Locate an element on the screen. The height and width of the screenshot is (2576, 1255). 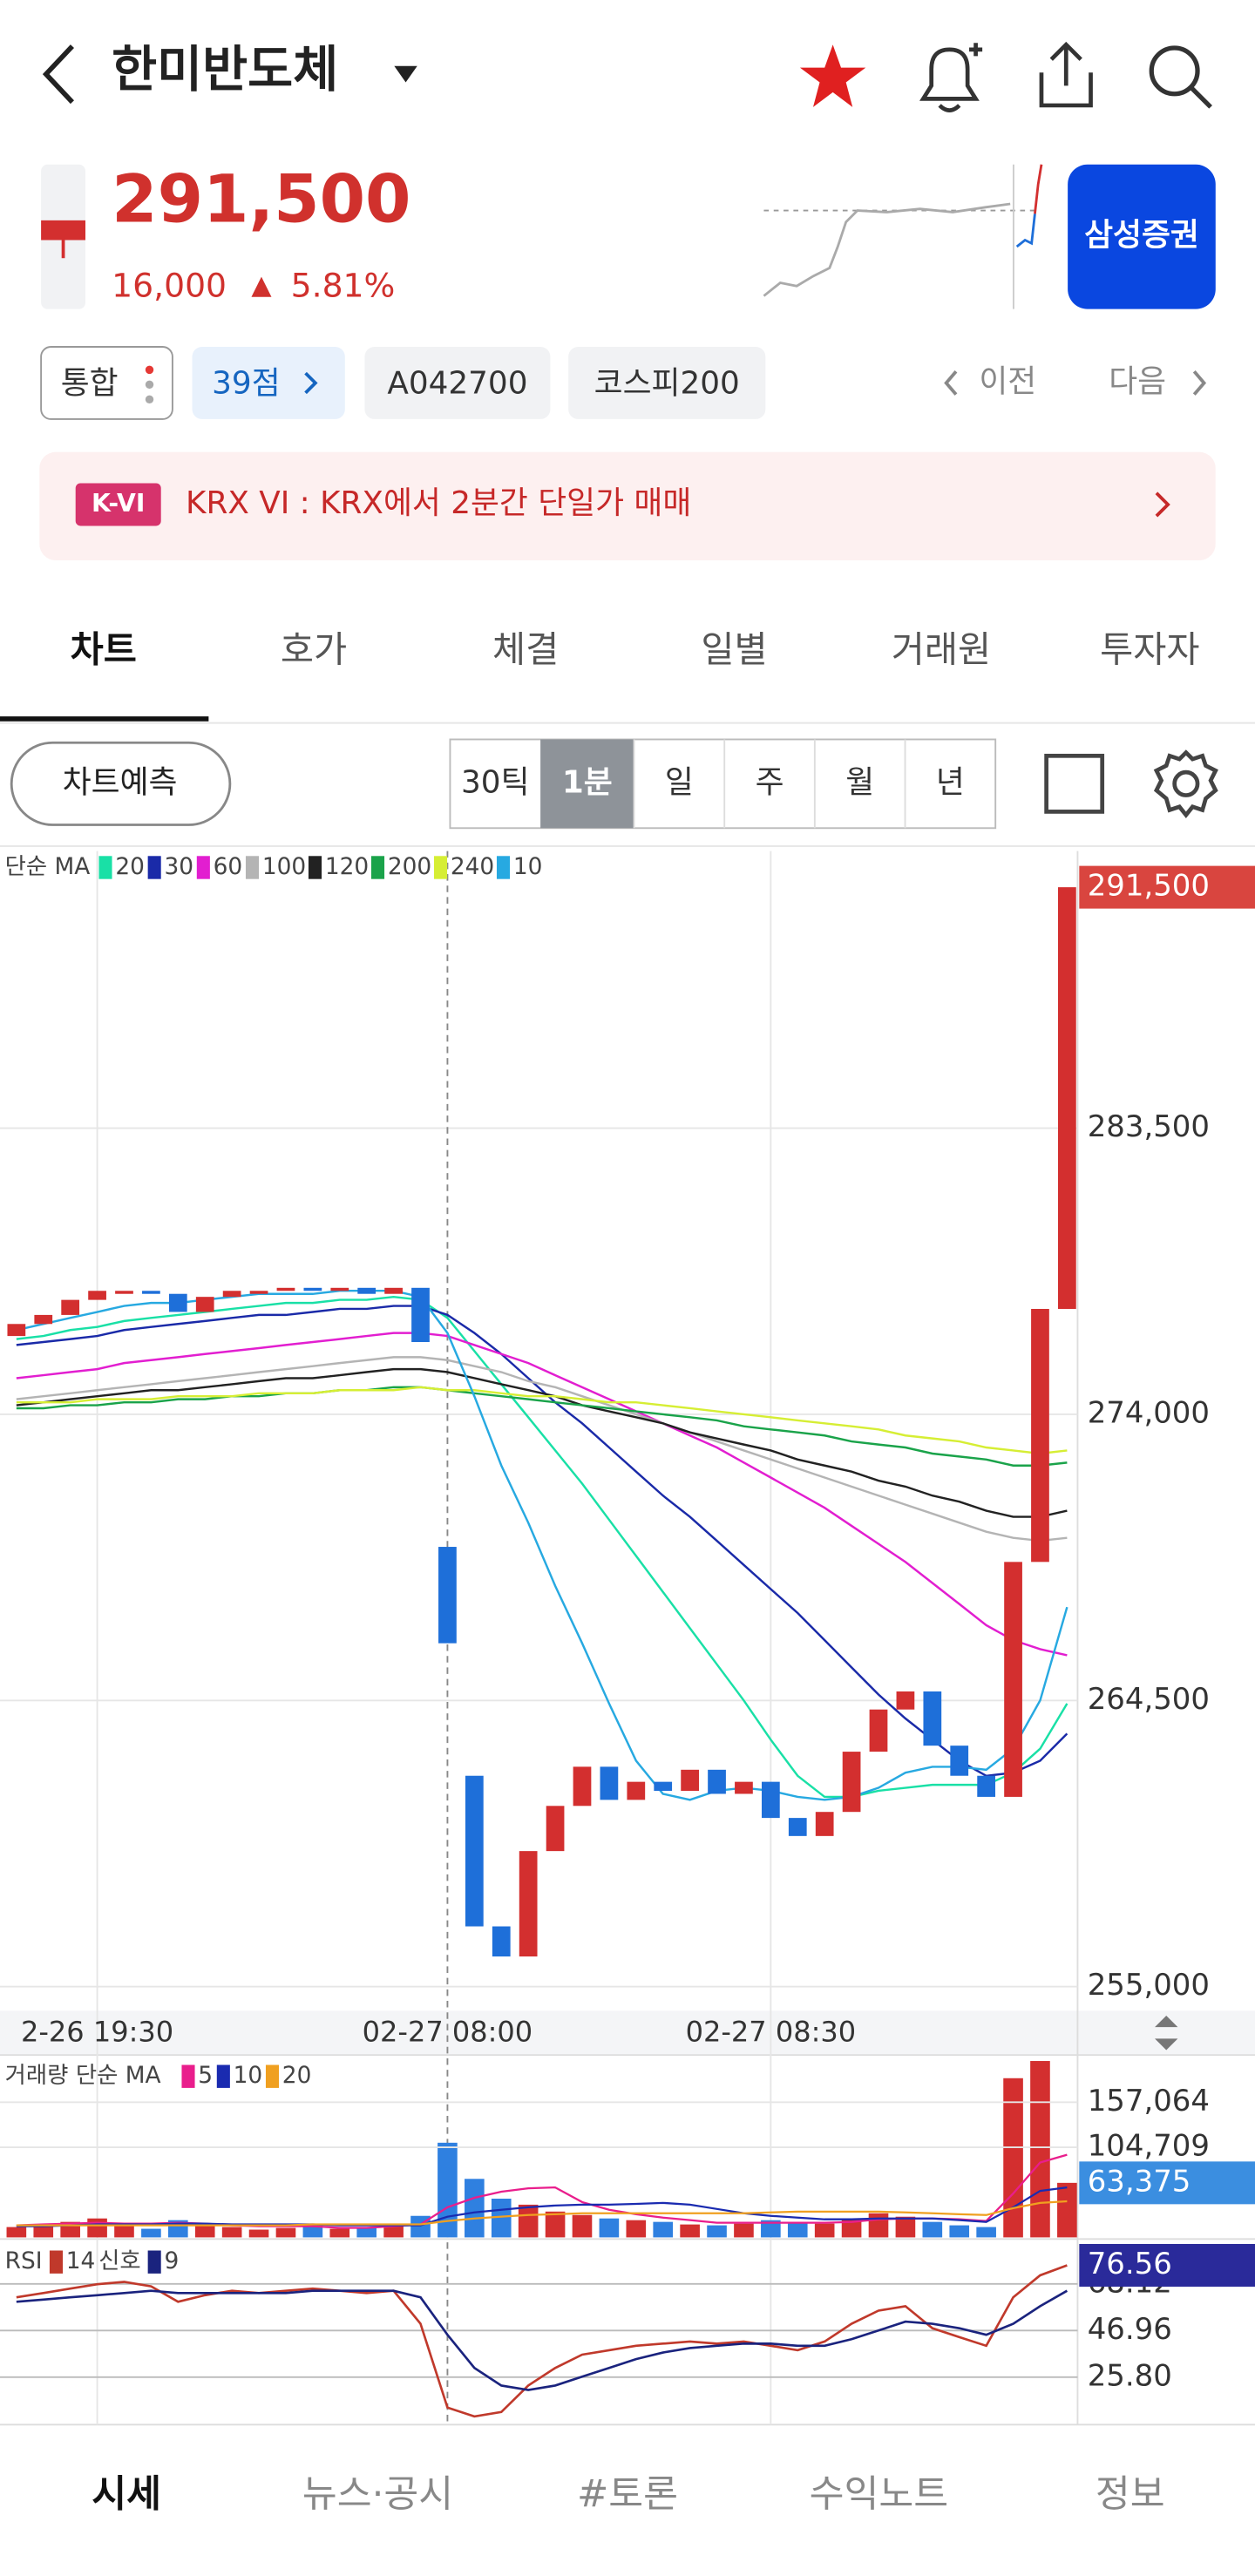
moving-average-line is located at coordinates (542, 1495).